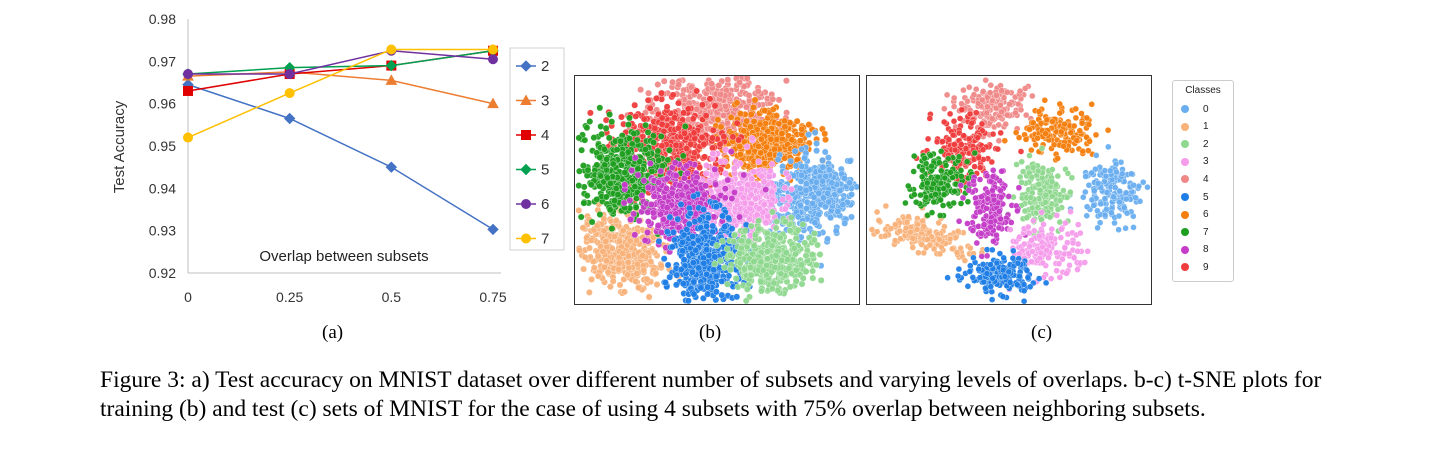  Describe the element at coordinates (188, 297) in the screenshot. I see `x-tick-label: 0` at that location.